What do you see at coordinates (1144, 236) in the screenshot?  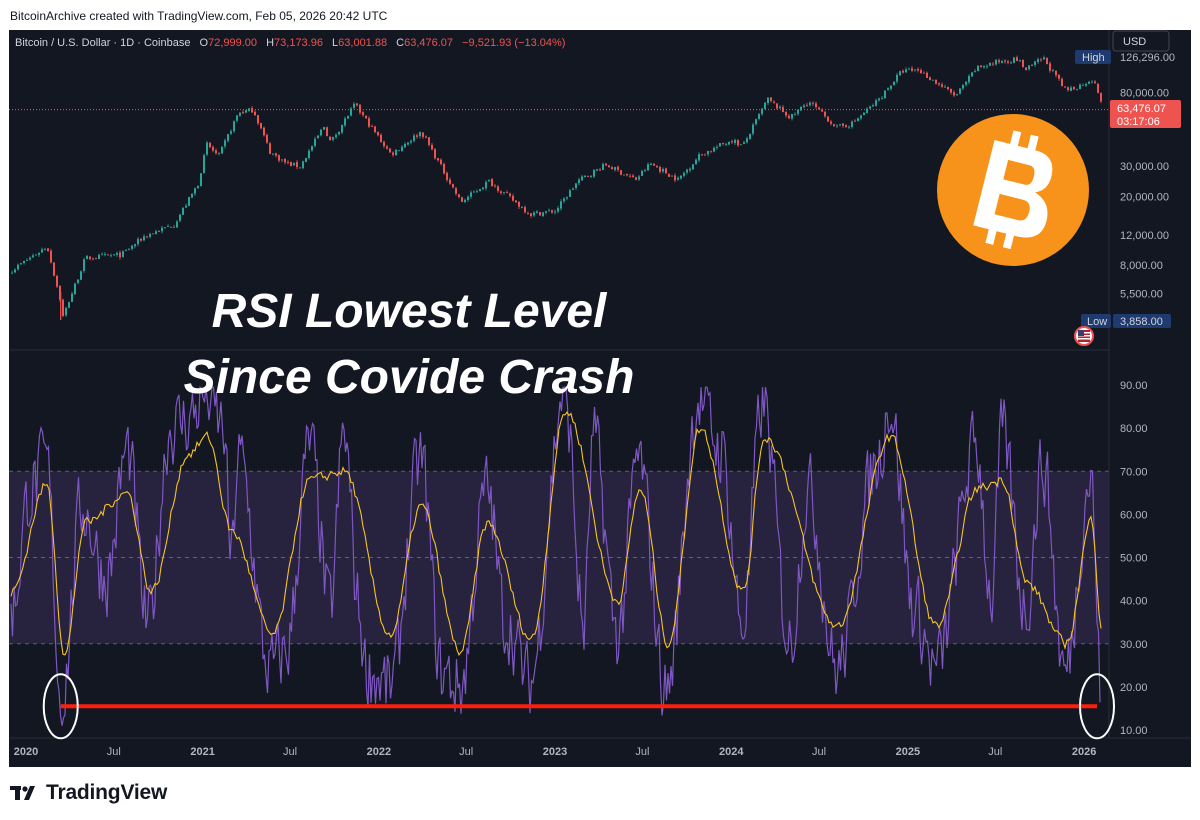 I see `price-tick-label: 12,000.00` at bounding box center [1144, 236].